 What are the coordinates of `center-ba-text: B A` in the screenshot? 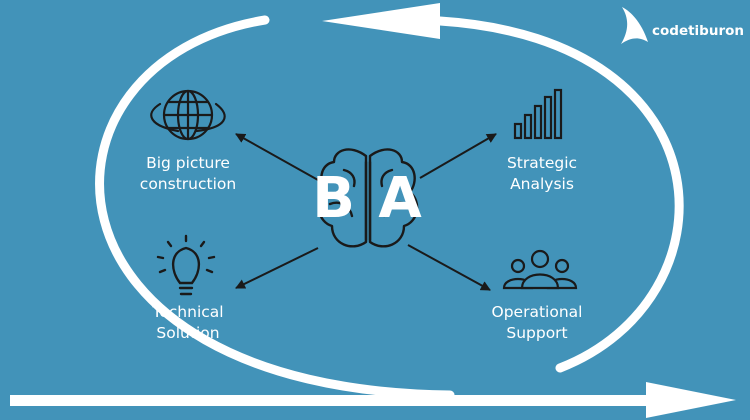 It's located at (368, 198).